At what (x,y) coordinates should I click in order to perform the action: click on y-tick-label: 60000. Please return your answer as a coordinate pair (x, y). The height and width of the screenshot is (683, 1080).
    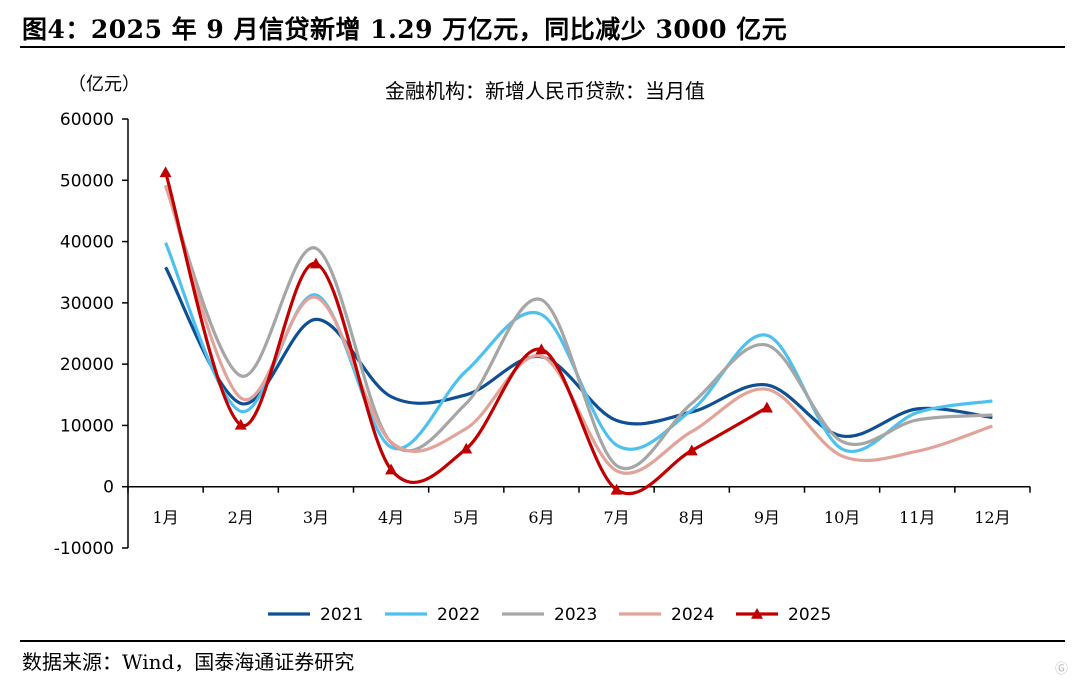
    Looking at the image, I should click on (87, 120).